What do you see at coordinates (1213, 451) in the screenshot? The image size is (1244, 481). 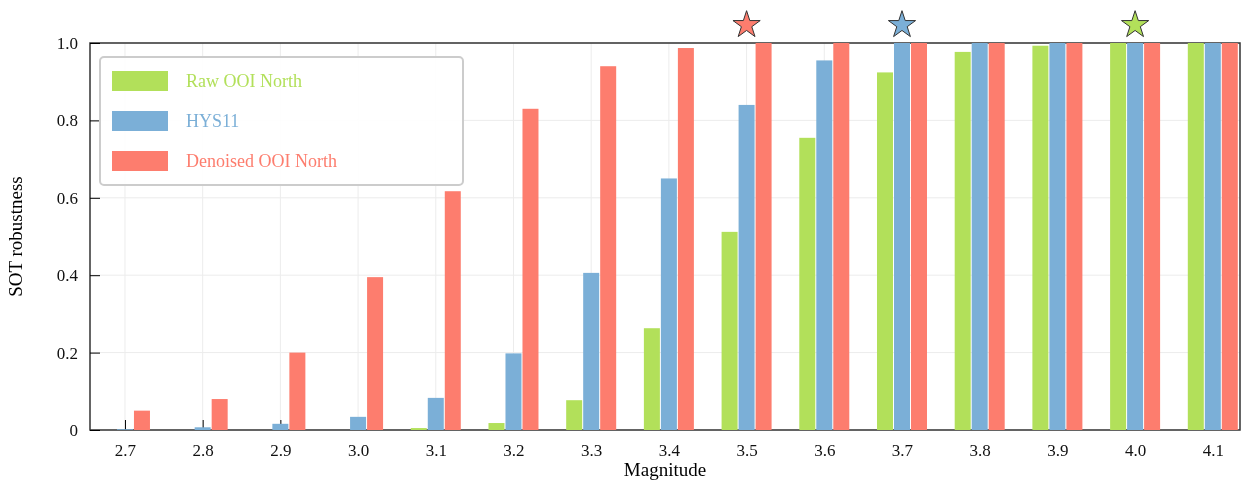 I see `x-tick-label: 4.1` at bounding box center [1213, 451].